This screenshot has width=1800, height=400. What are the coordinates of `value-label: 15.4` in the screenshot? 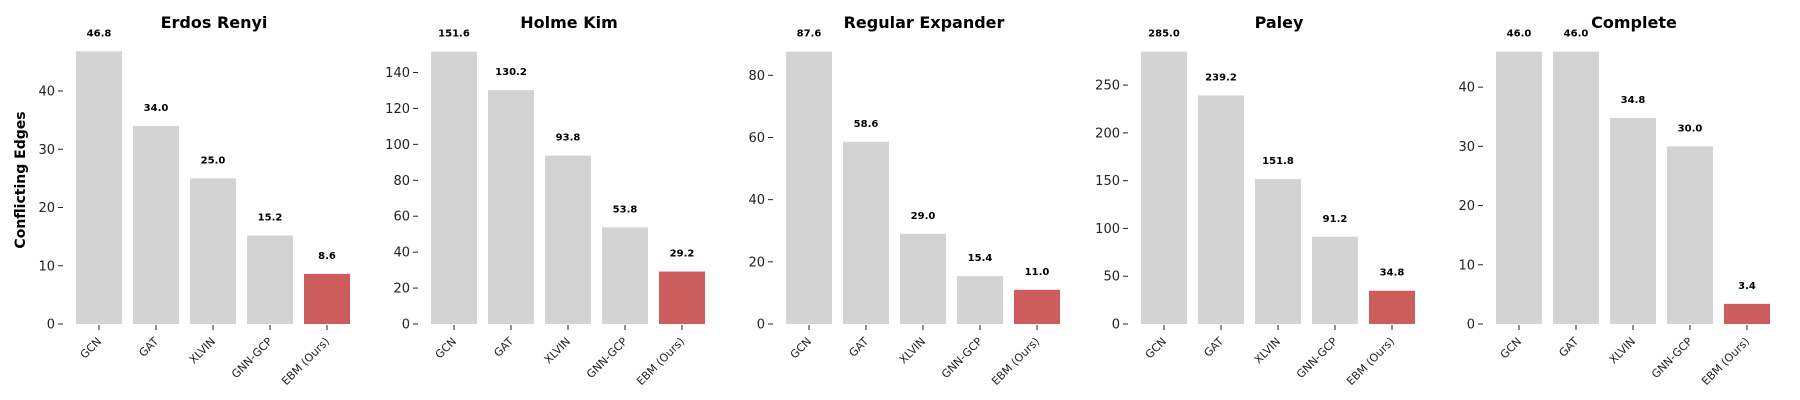 It's located at (980, 258).